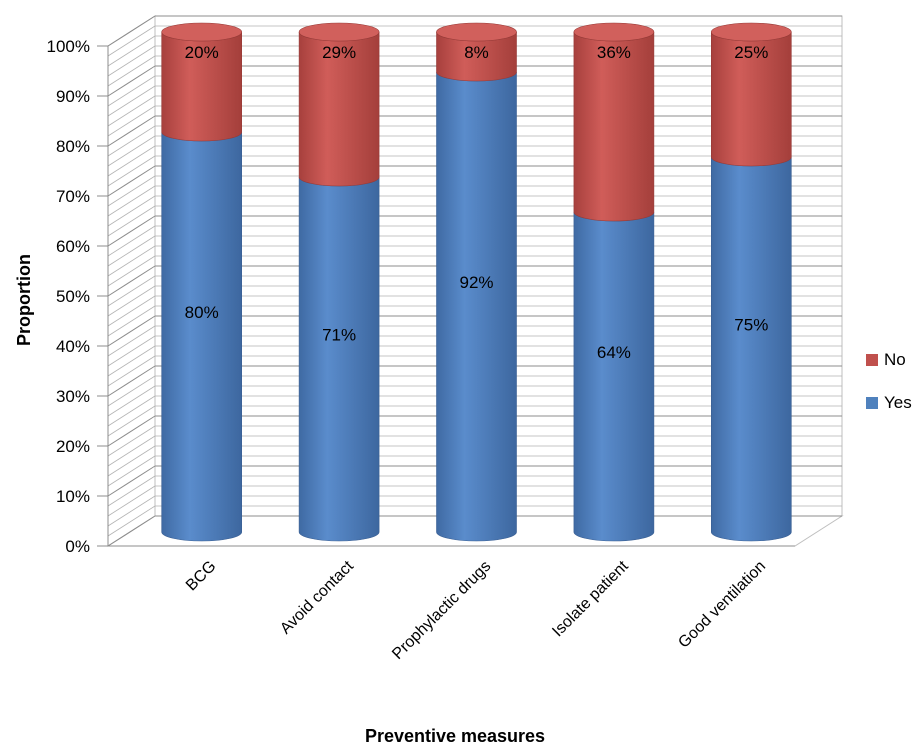 This screenshot has width=923, height=748. Describe the element at coordinates (339, 52) in the screenshot. I see `data-label-no: 29%` at that location.